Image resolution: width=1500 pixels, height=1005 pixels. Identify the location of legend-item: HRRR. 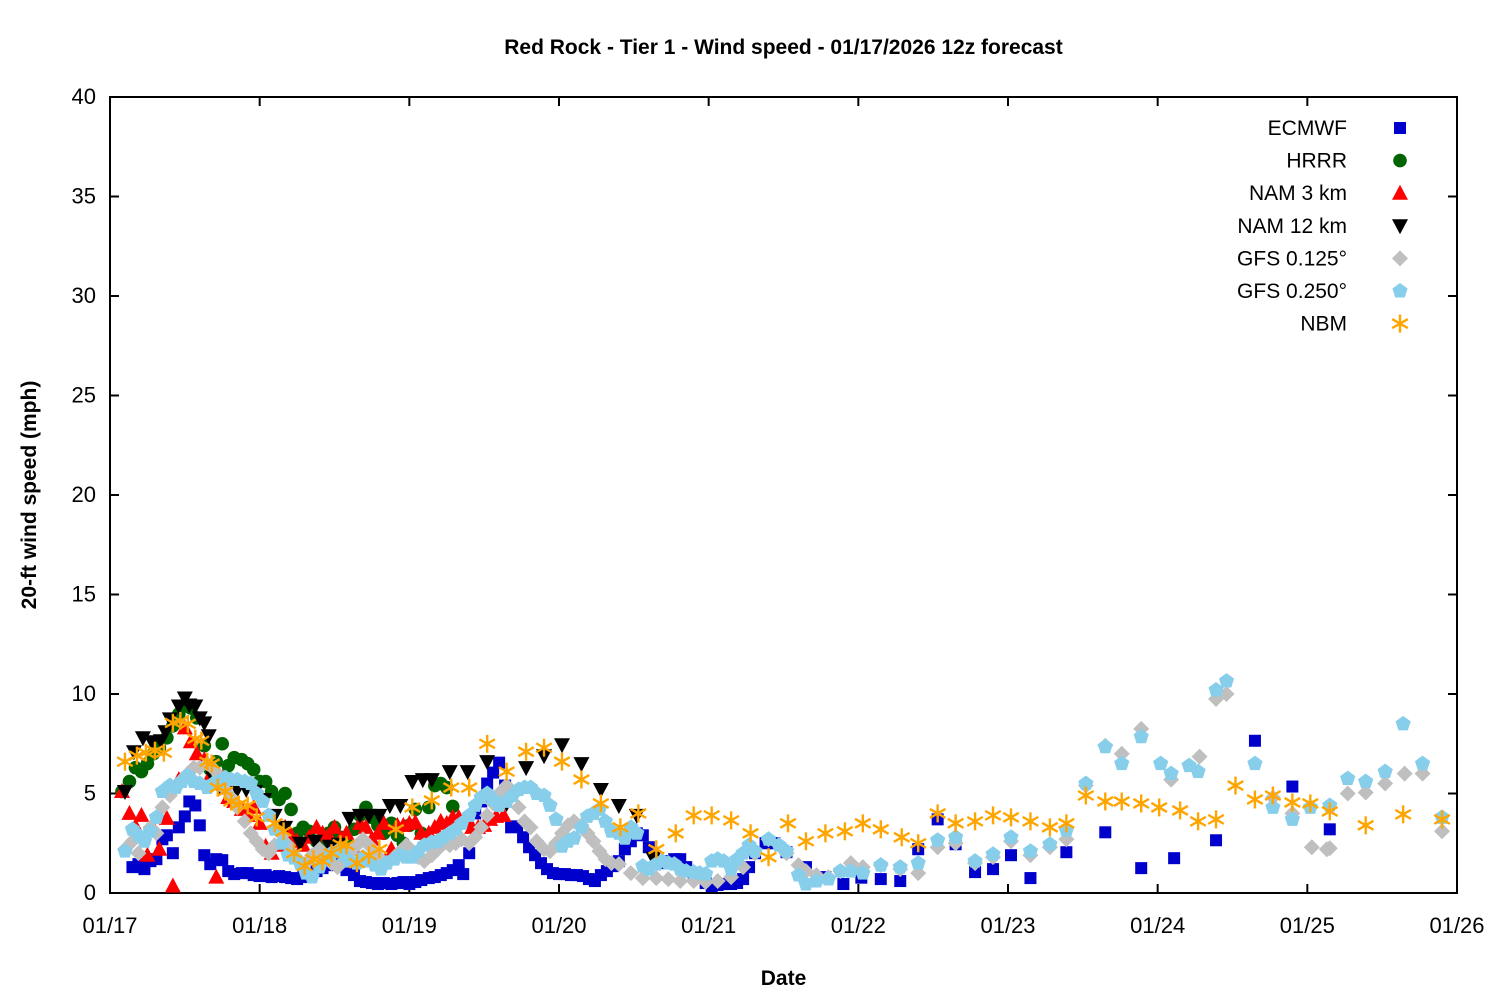
(1346, 161).